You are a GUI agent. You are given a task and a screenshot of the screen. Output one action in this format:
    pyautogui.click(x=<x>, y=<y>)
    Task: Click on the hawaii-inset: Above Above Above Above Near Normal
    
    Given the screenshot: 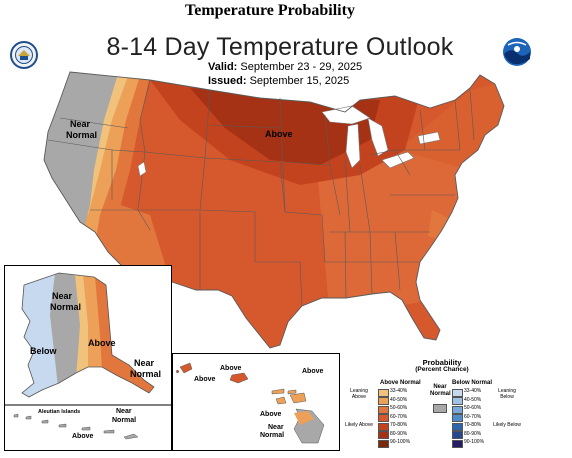 What is the action you would take?
    pyautogui.click(x=256, y=402)
    